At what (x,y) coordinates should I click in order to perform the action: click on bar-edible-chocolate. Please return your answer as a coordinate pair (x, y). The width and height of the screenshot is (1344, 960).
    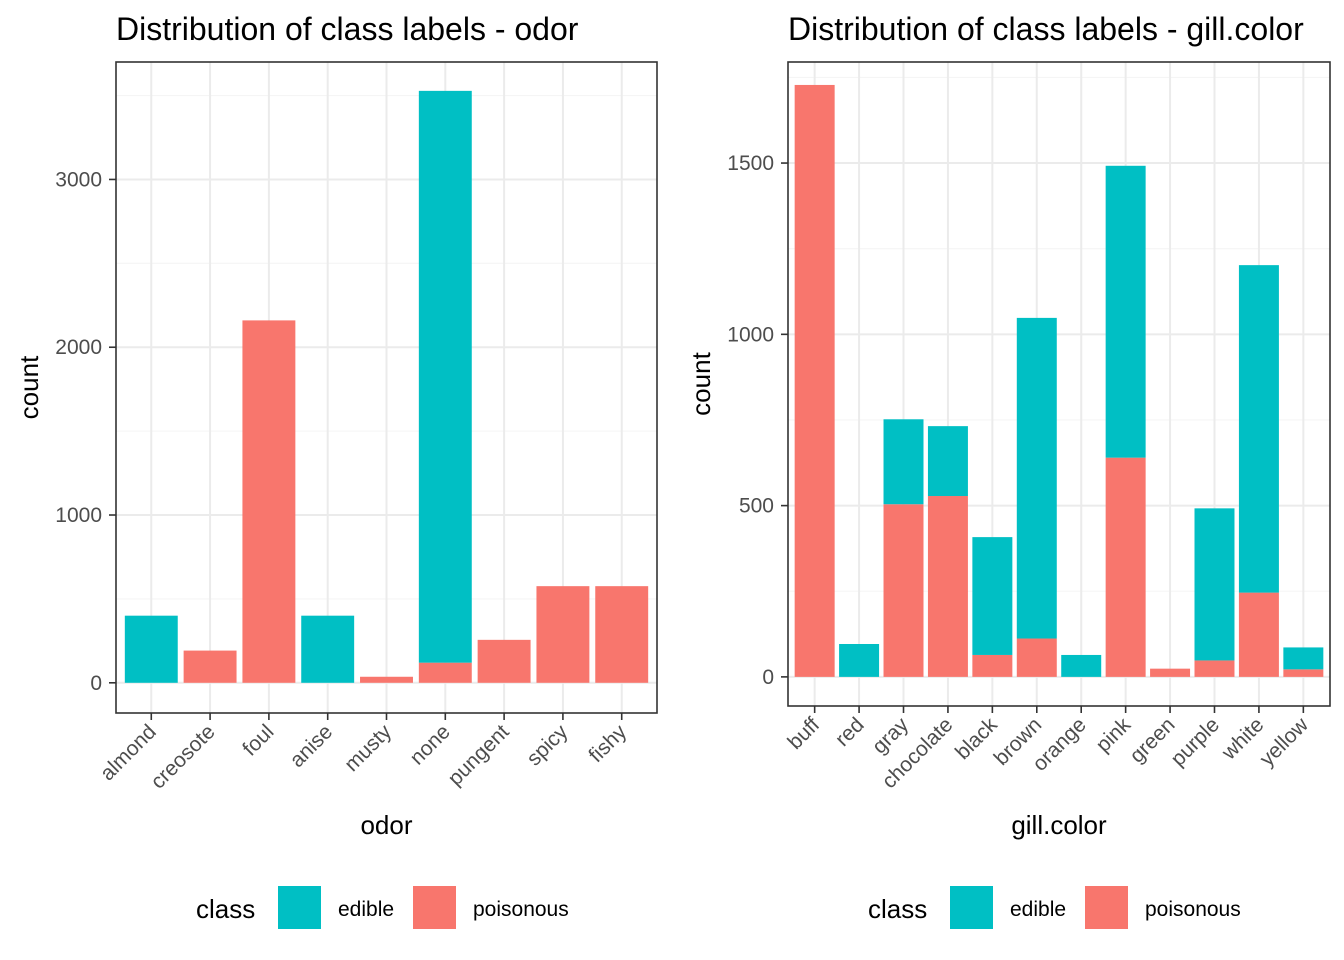
    Looking at the image, I should click on (947, 461).